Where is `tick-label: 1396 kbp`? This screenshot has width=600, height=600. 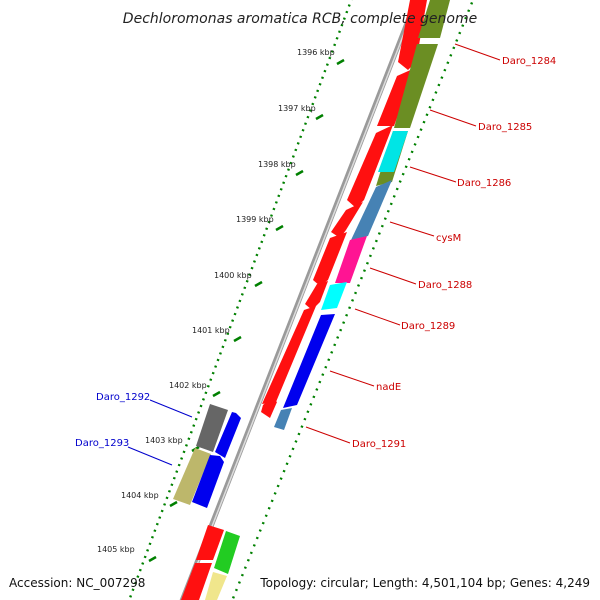
tick-label: 1396 kbp is located at coordinates (316, 52).